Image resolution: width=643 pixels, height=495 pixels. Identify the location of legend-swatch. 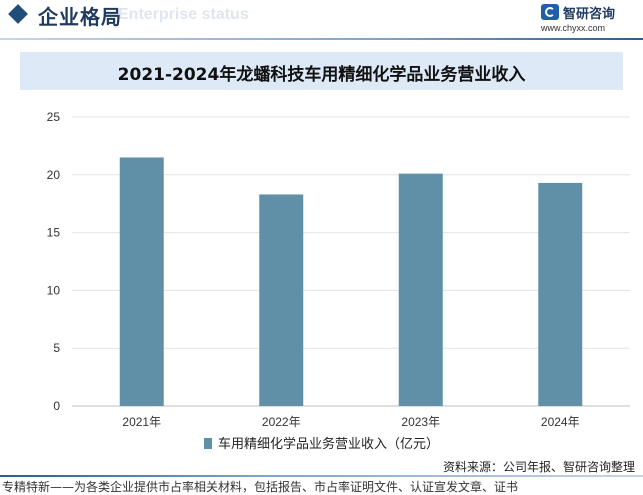
(207, 443).